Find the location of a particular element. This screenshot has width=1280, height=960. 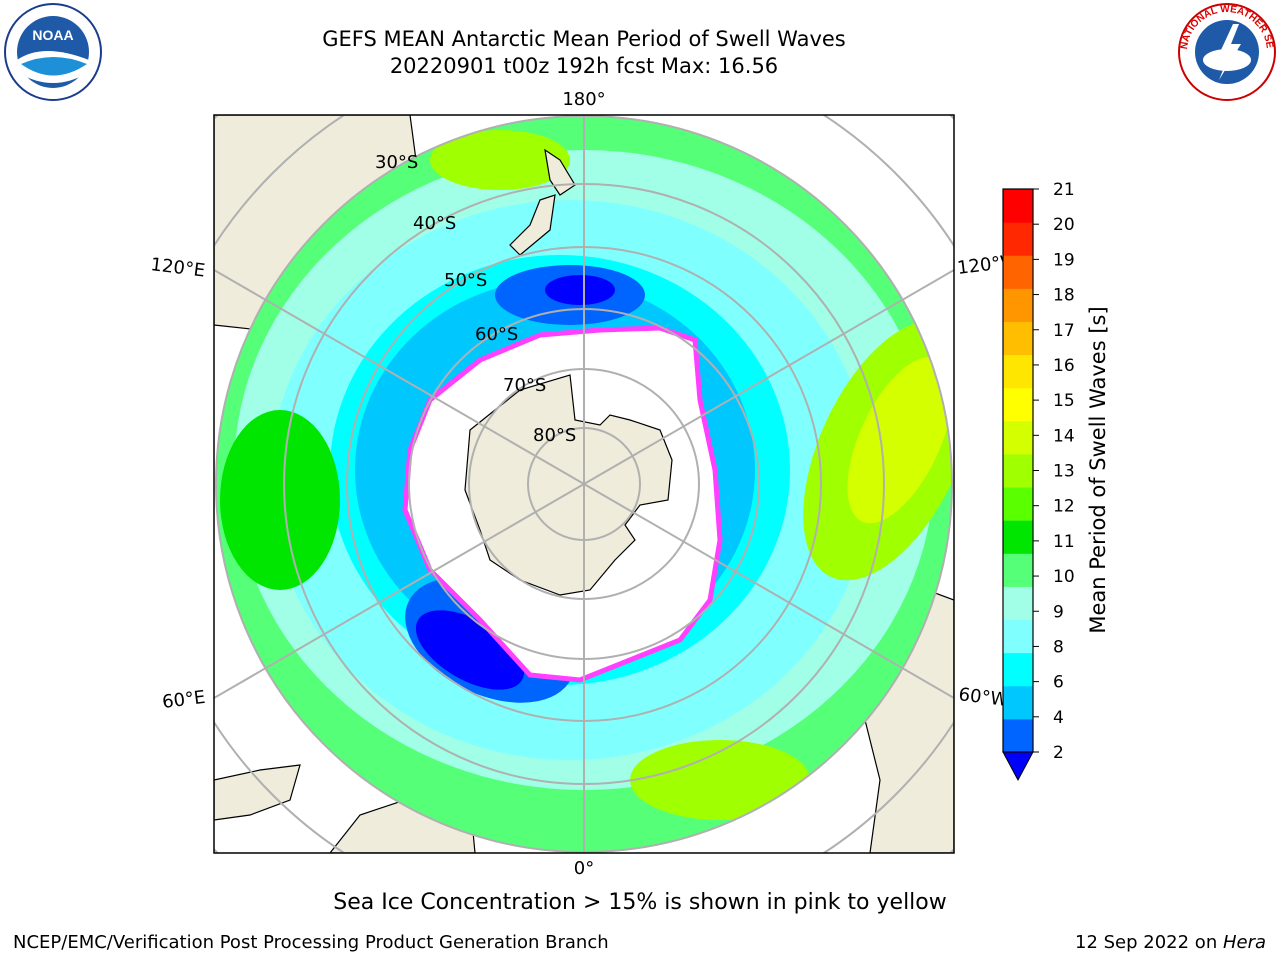

colorbar-tick-label: 18 is located at coordinates (1064, 296).